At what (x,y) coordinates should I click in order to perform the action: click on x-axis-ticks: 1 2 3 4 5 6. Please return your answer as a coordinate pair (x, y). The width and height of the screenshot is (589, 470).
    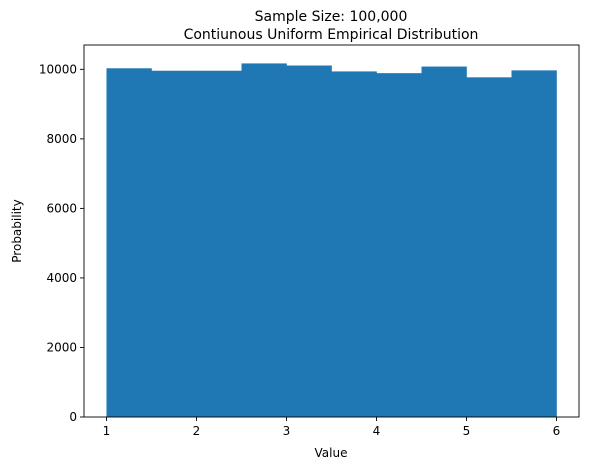
    Looking at the image, I should click on (332, 427).